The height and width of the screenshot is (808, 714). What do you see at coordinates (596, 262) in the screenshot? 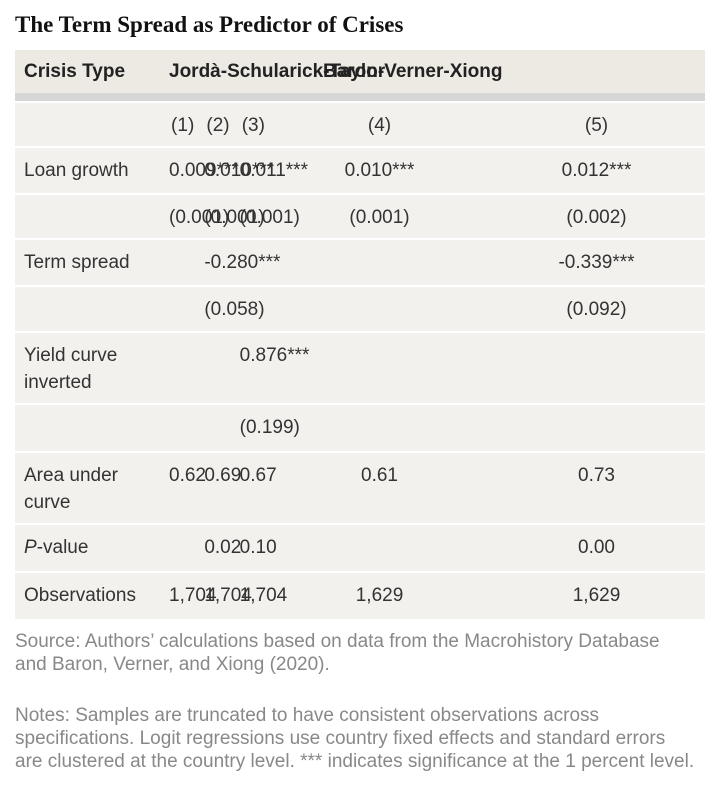
I see `cell: -0.339***` at bounding box center [596, 262].